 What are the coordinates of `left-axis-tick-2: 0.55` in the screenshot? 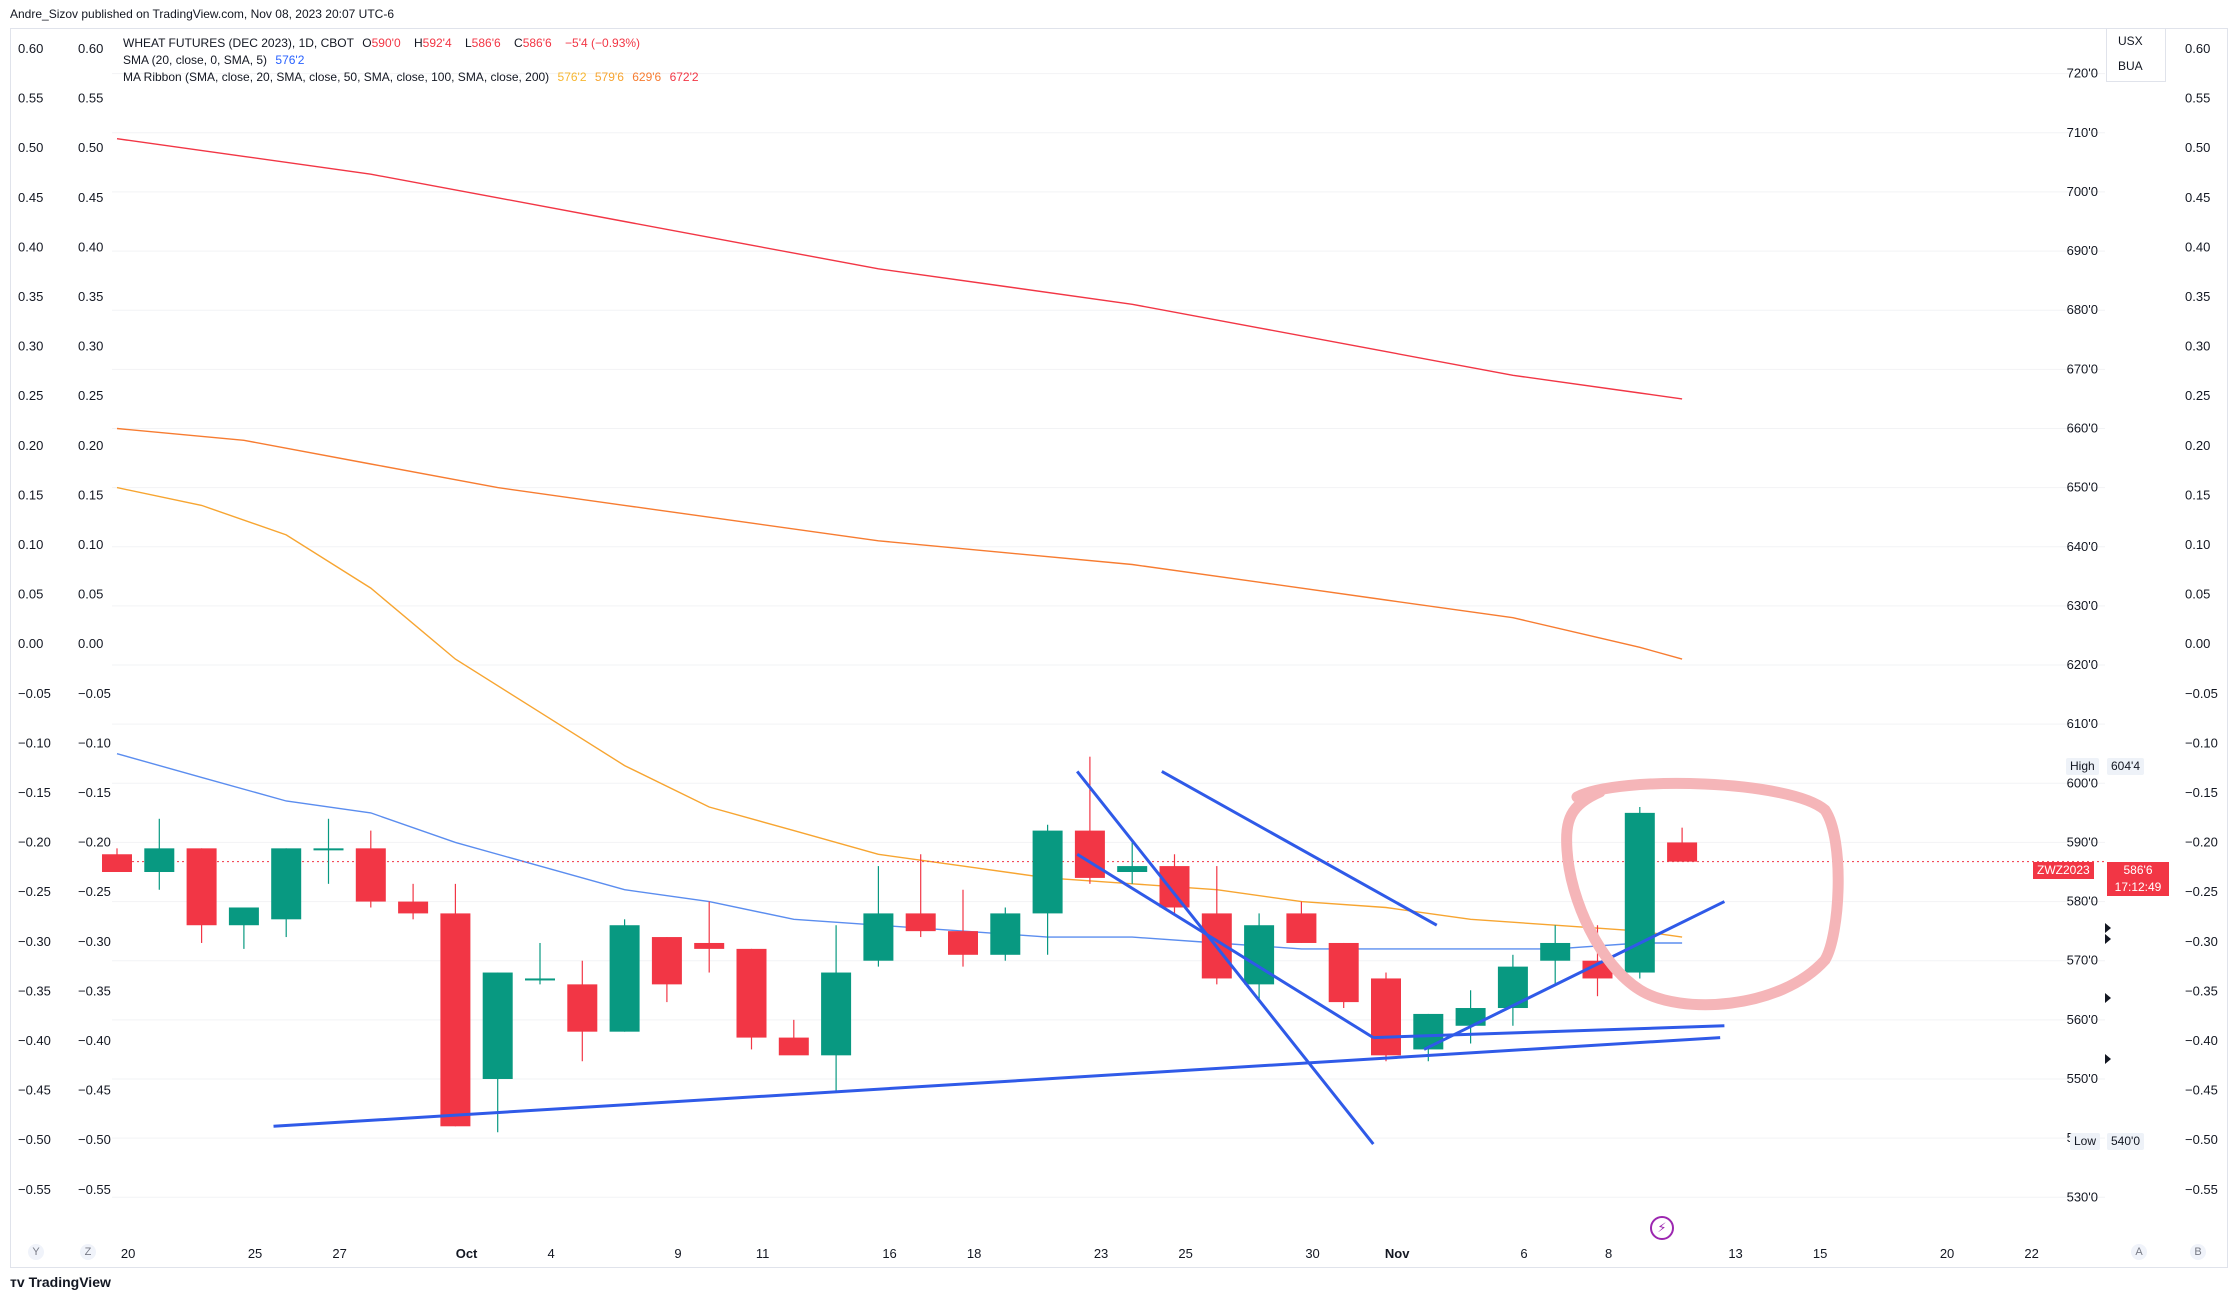 It's located at (90, 98).